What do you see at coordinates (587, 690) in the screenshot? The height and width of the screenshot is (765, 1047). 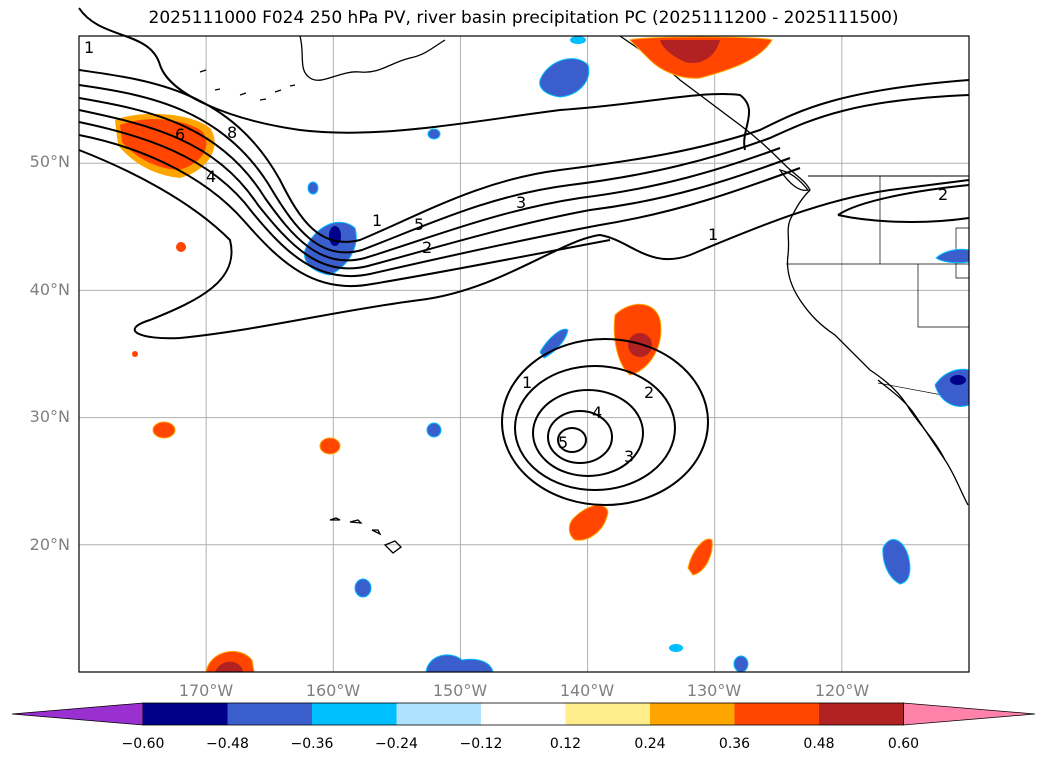 I see `lon-label: 140°W` at bounding box center [587, 690].